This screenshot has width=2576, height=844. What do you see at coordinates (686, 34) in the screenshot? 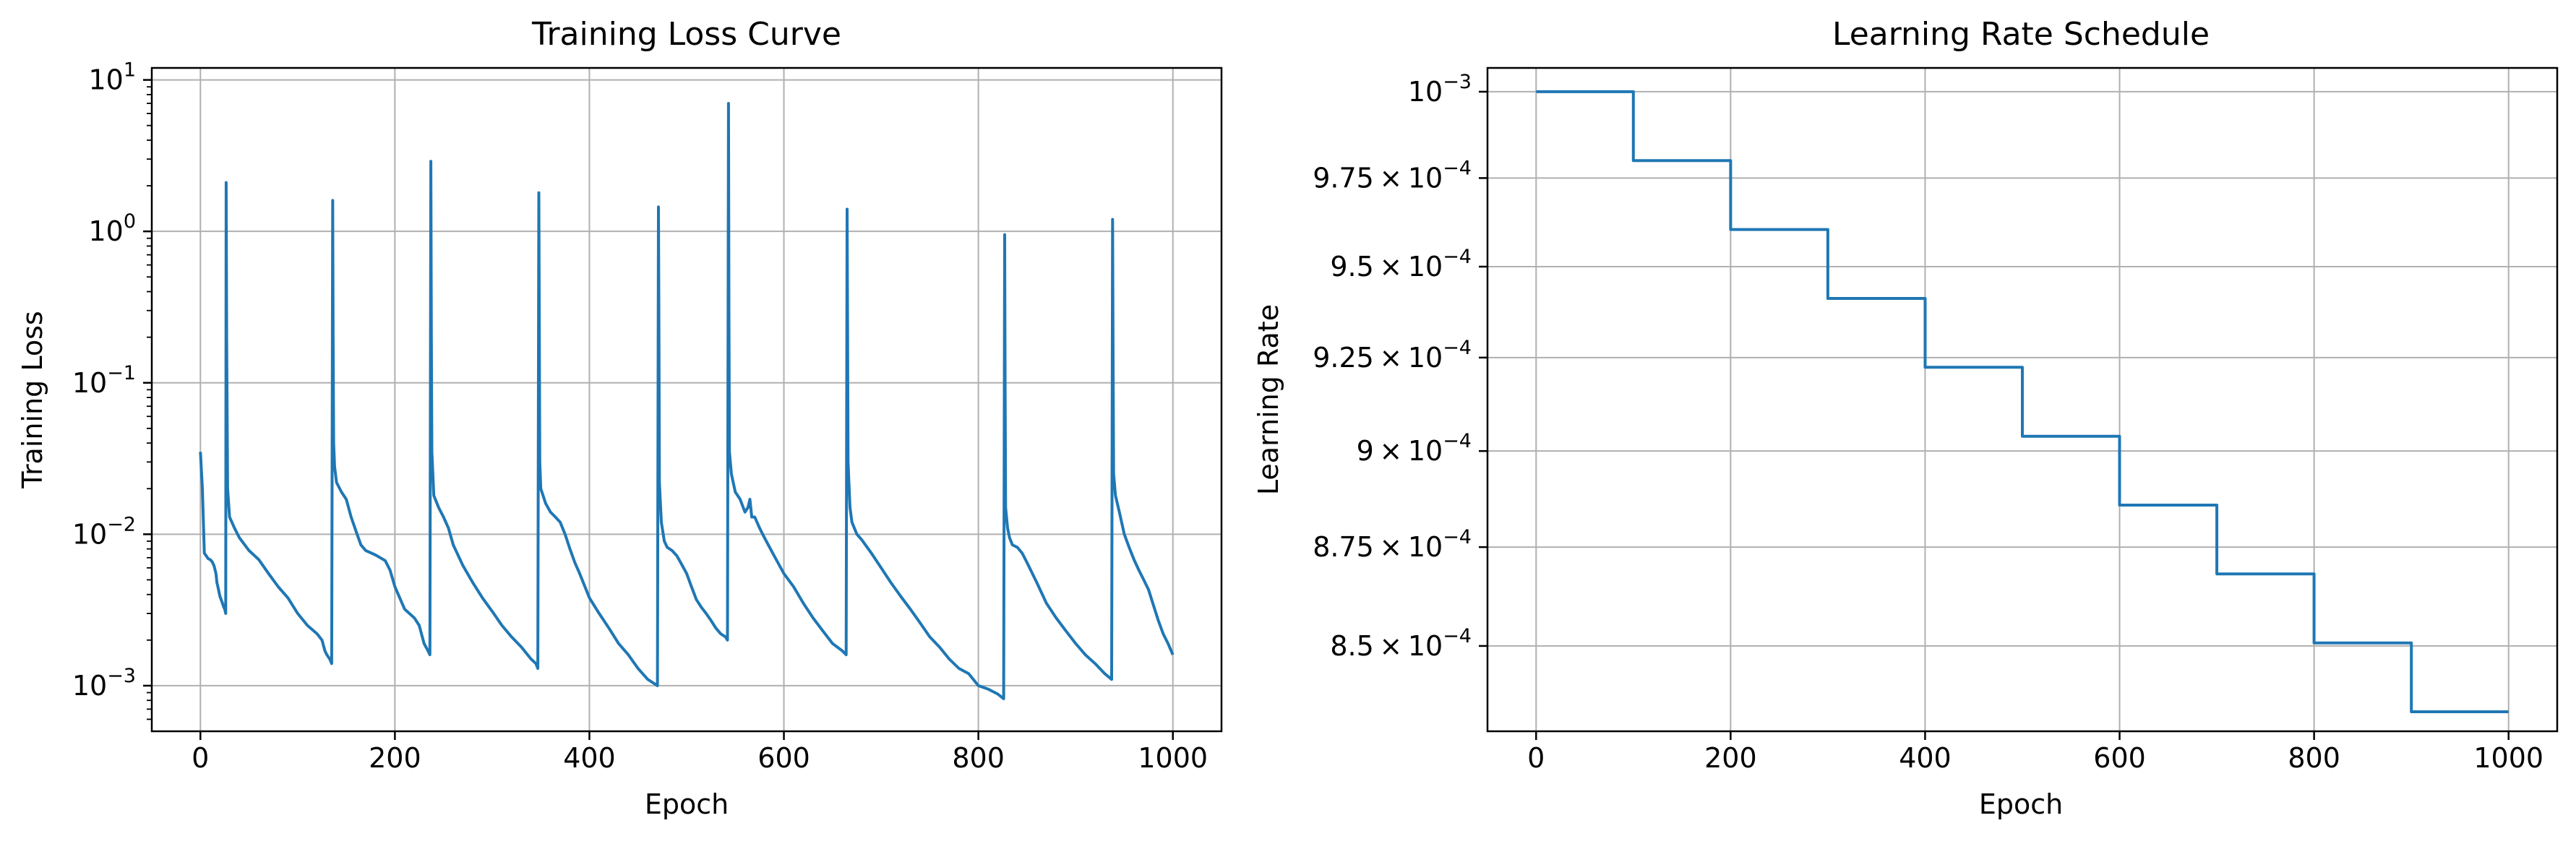
I see `loss-chart-title: Training Loss Curve` at bounding box center [686, 34].